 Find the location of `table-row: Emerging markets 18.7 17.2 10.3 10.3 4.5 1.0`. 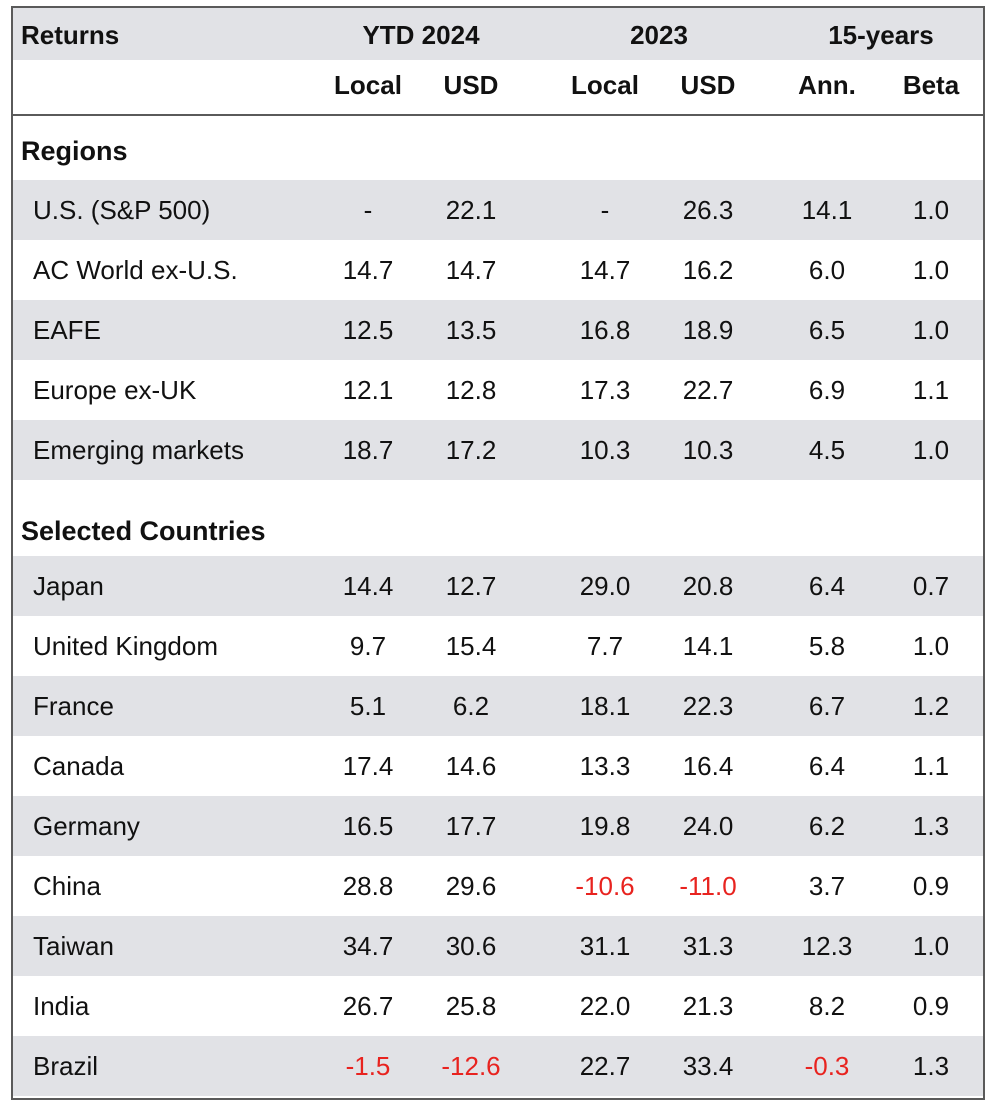

table-row: Emerging markets 18.7 17.2 10.3 10.3 4.5 1.0 is located at coordinates (498, 450).